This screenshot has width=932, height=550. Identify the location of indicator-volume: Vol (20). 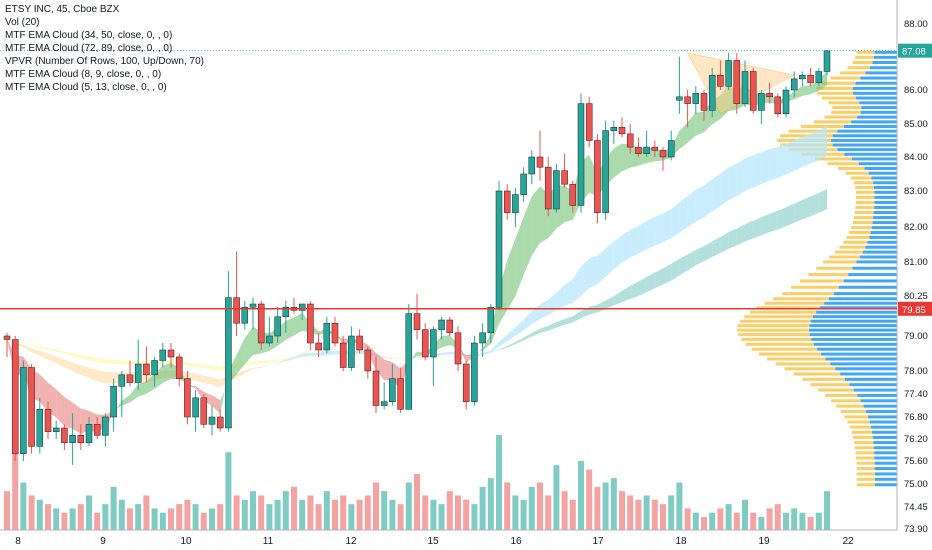
(22, 22).